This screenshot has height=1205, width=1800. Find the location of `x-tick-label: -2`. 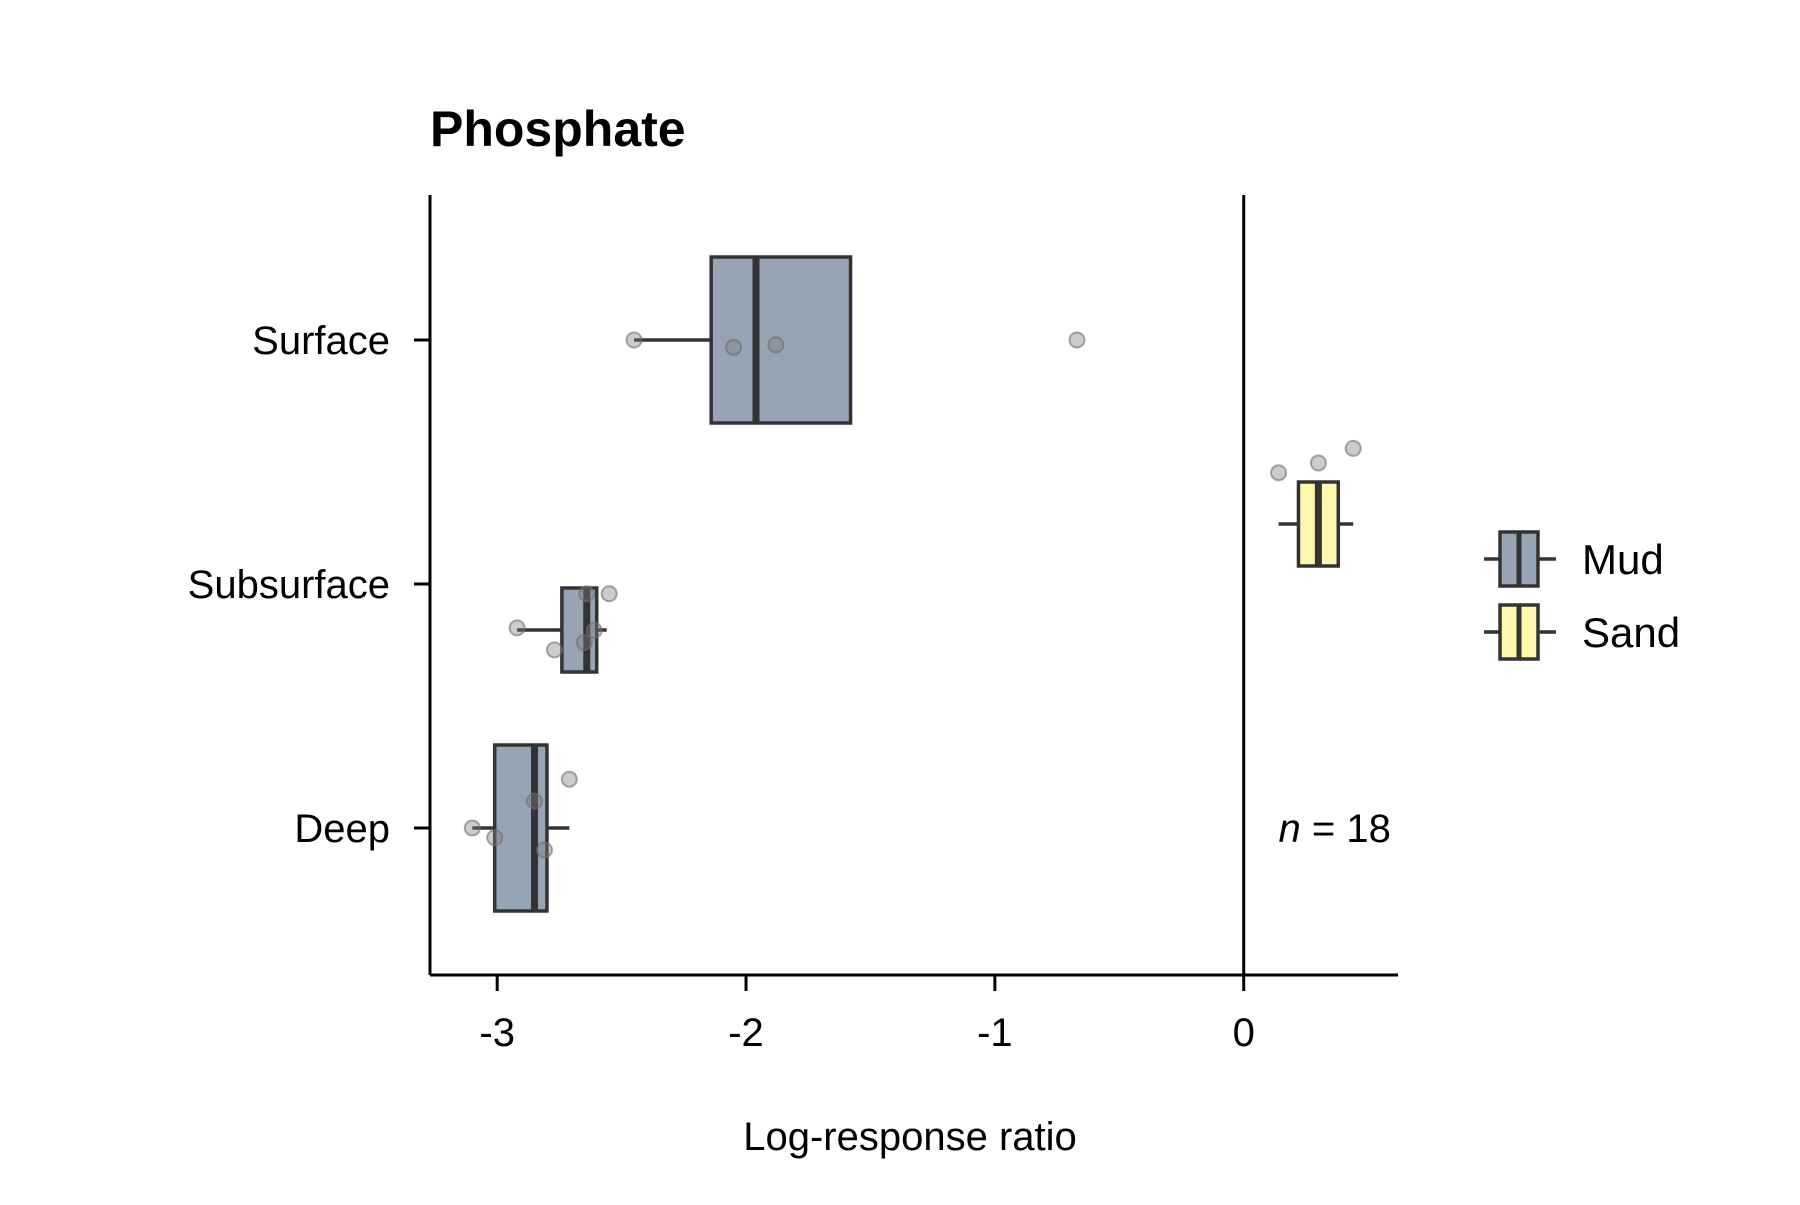

x-tick-label: -2 is located at coordinates (746, 1033).